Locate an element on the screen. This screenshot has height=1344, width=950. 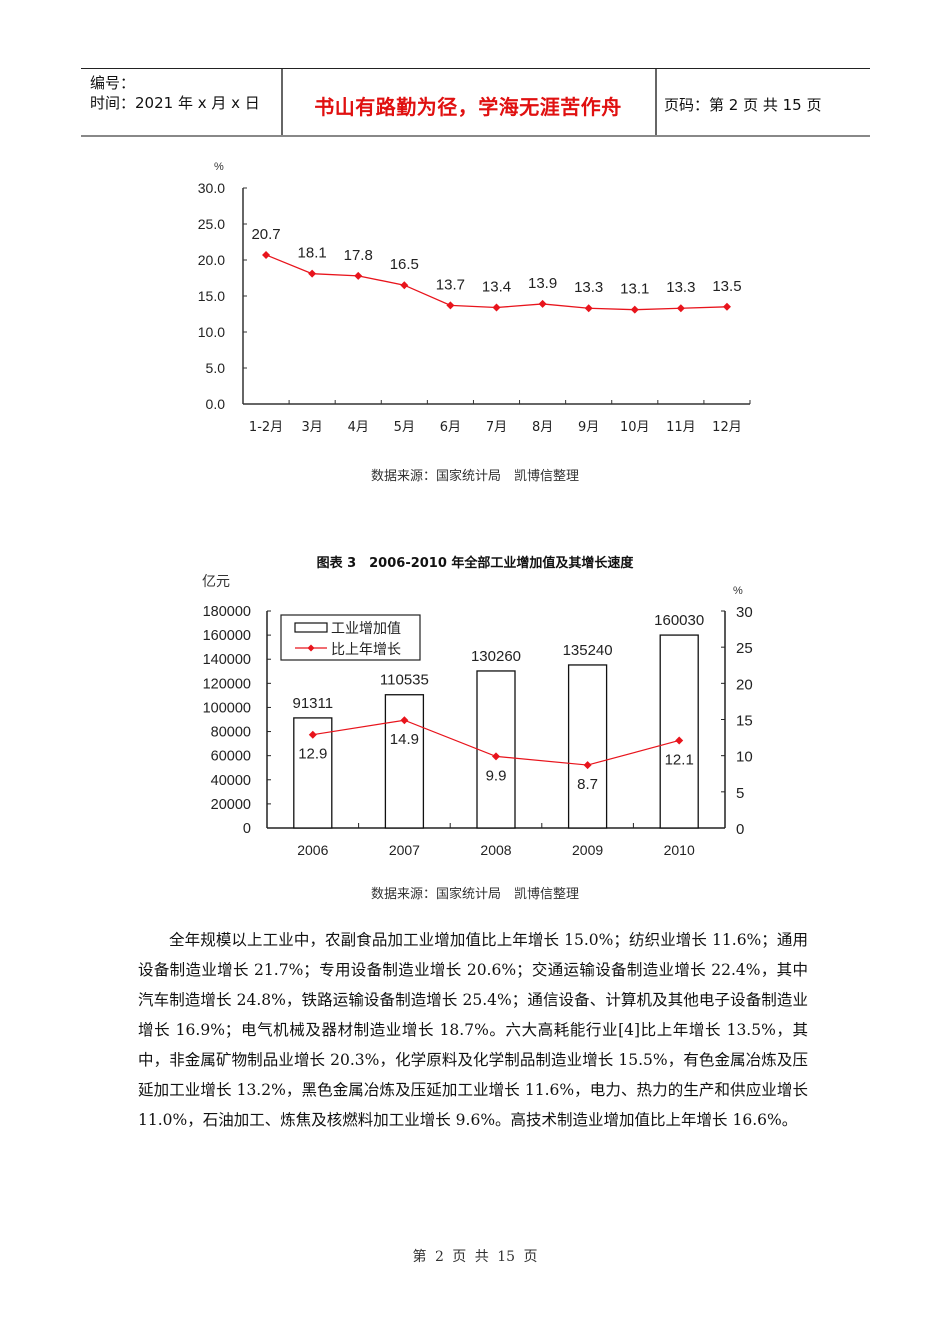
x-tick-label: 7月 is located at coordinates (496, 427).